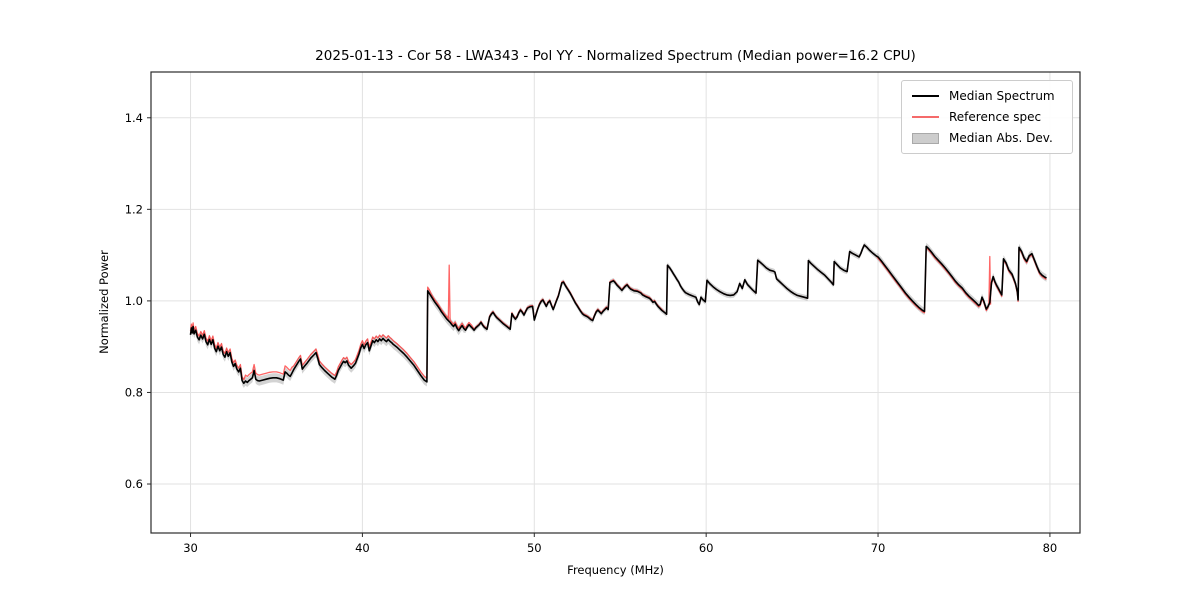  I want to click on x-axis-label: Frequency (MHz), so click(615, 570).